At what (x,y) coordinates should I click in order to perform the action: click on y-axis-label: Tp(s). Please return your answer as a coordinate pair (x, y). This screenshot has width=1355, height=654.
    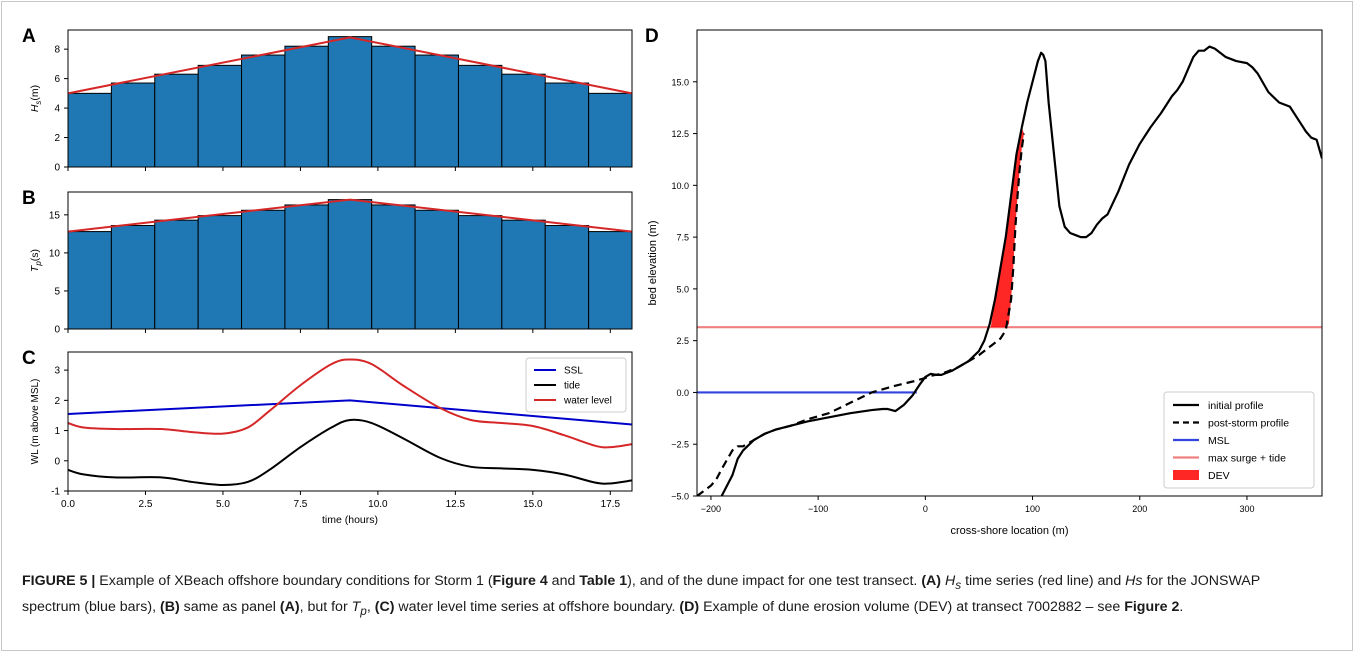
    Looking at the image, I should click on (36, 260).